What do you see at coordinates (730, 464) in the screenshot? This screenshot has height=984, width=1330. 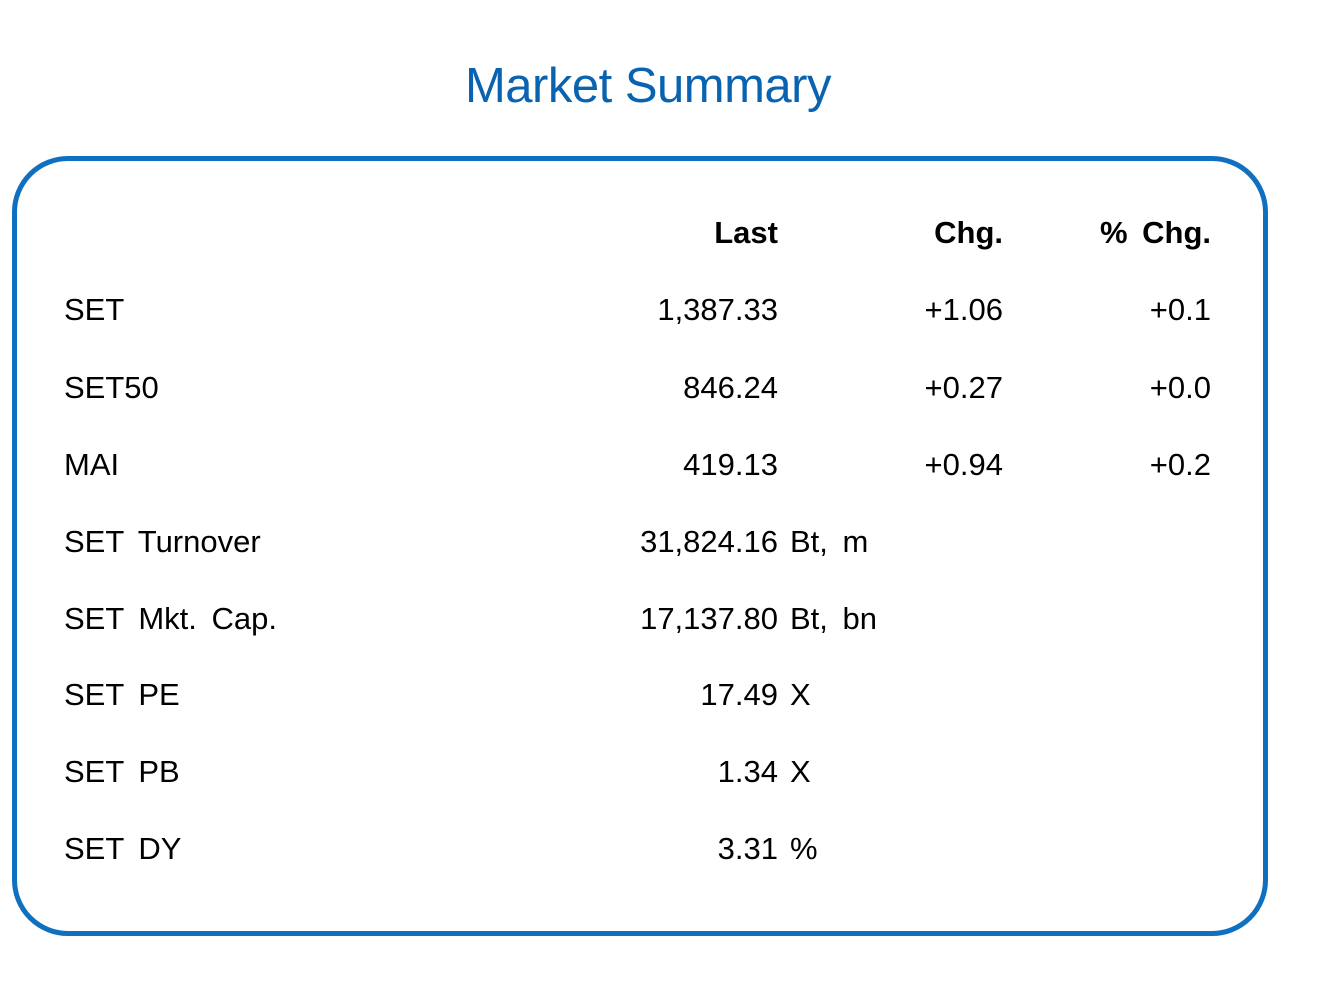 I see `row-last: 419.13` at bounding box center [730, 464].